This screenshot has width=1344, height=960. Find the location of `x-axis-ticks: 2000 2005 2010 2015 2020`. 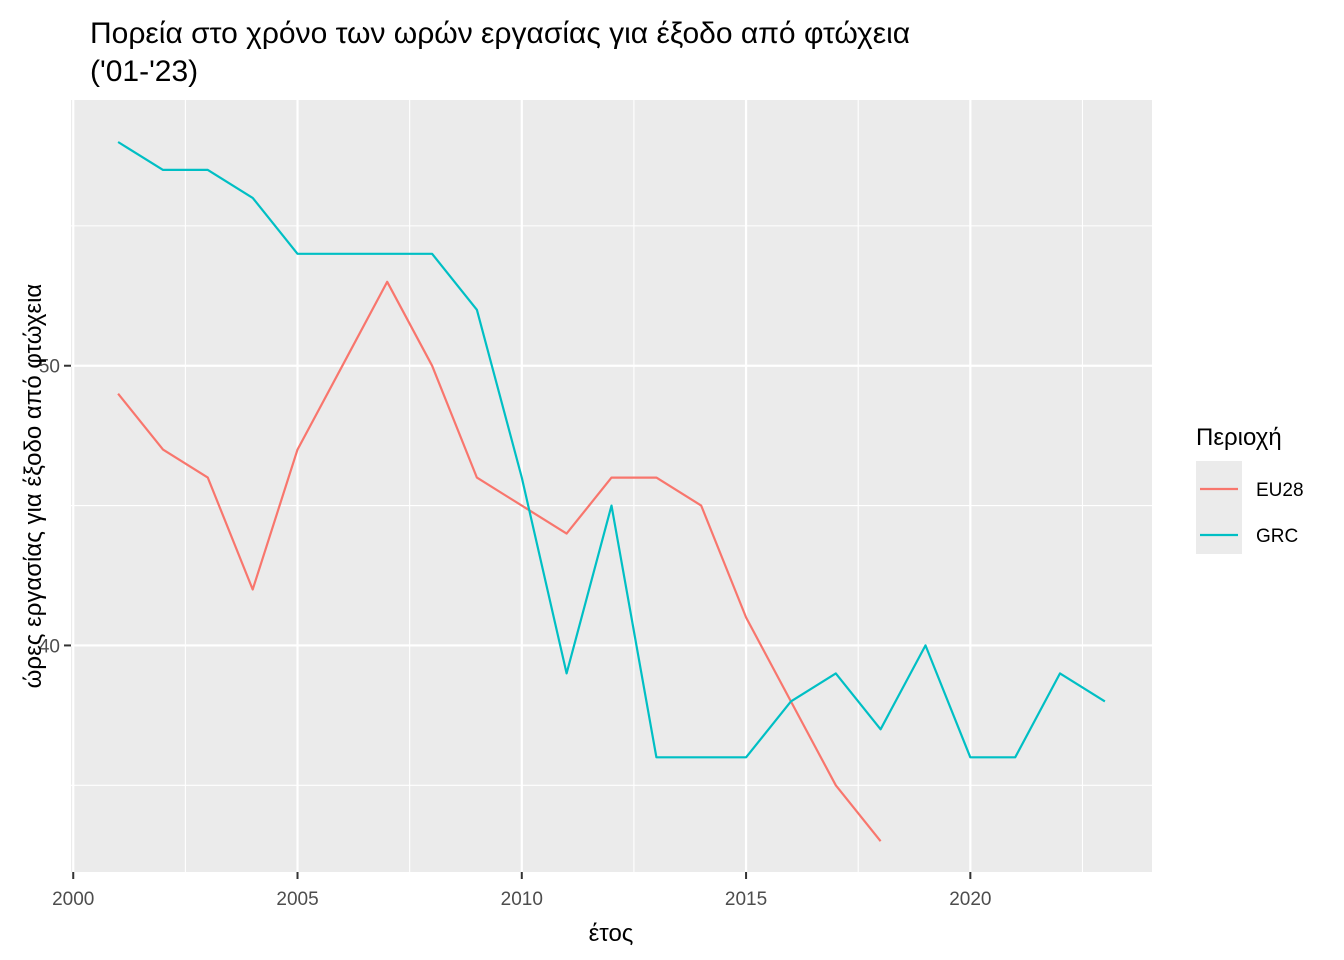

x-axis-ticks: 2000 2005 2010 2015 2020 is located at coordinates (521, 891).